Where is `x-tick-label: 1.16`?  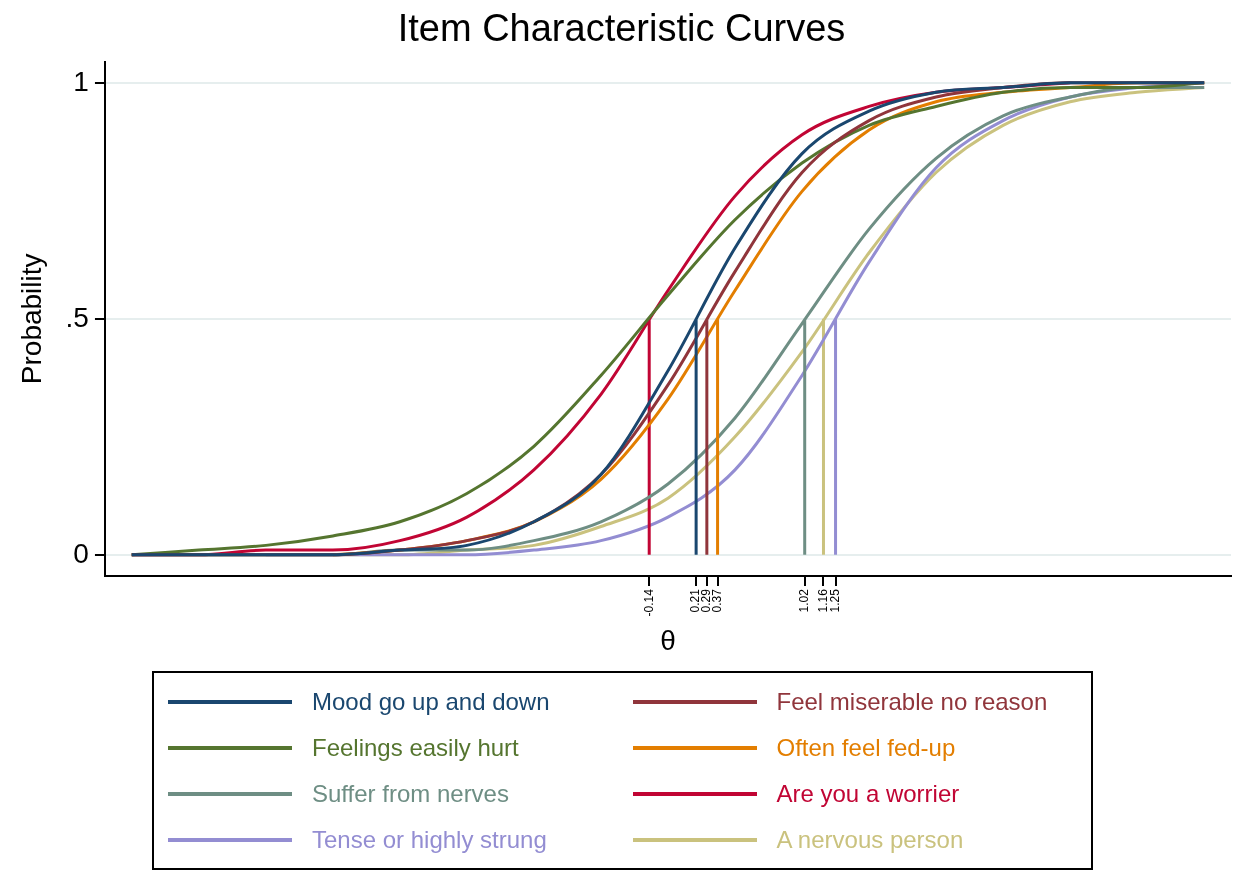
x-tick-label: 1.16 is located at coordinates (822, 600).